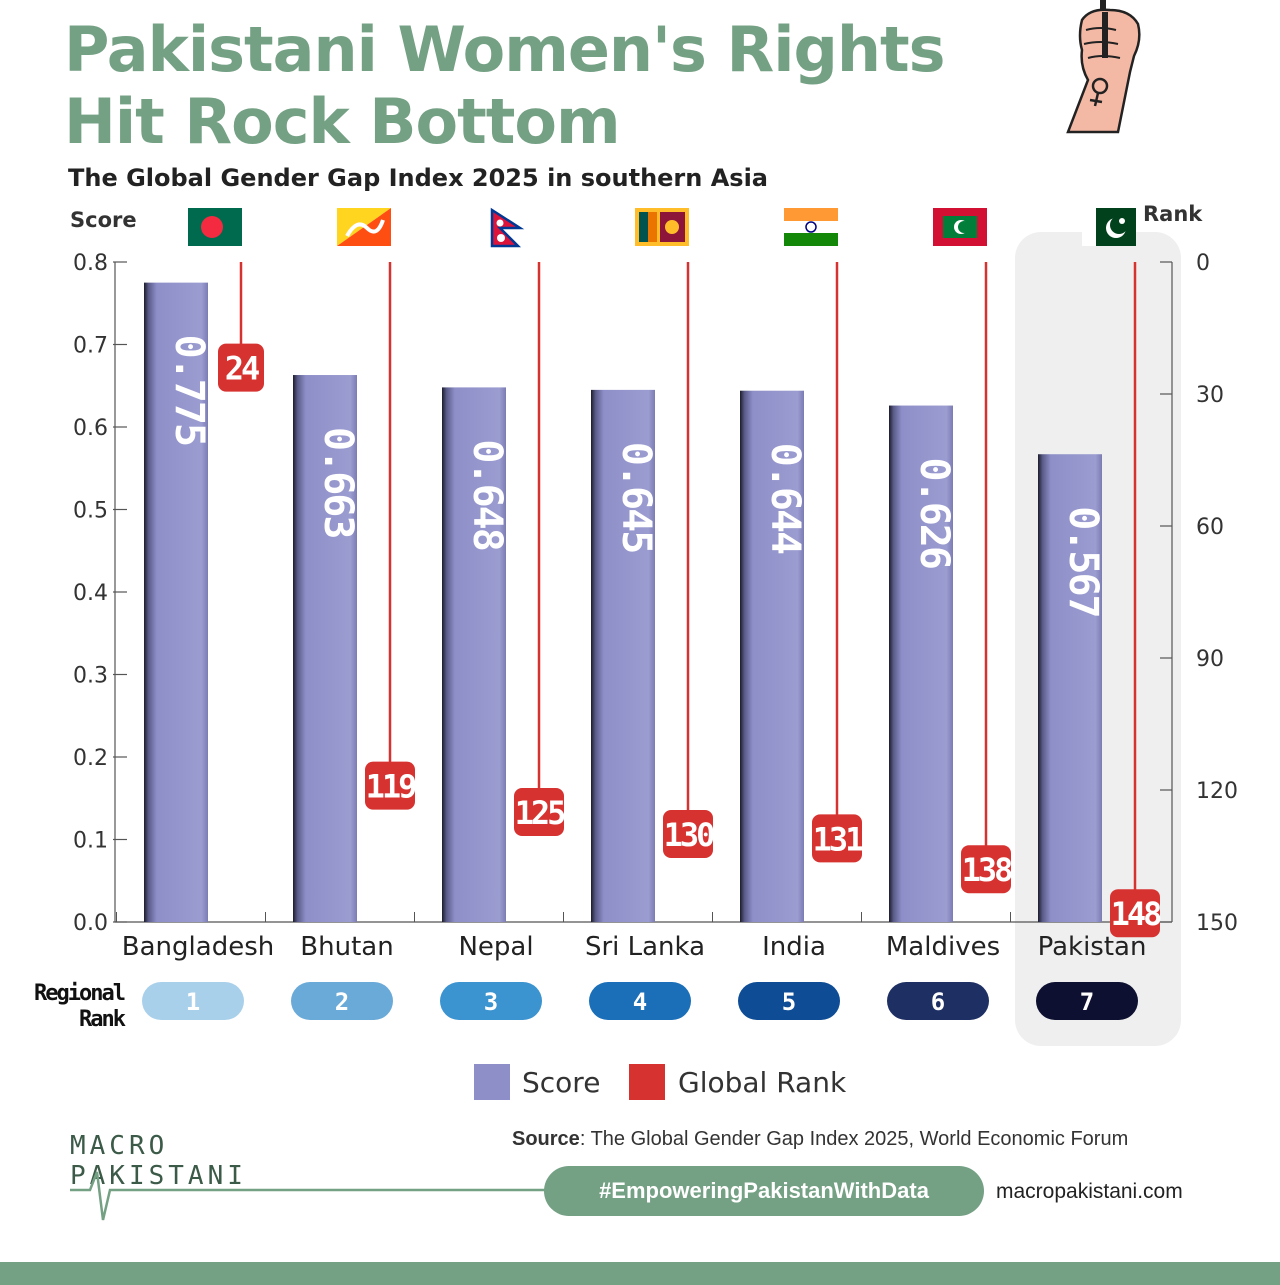 This screenshot has height=1285, width=1280. Describe the element at coordinates (785, 498) in the screenshot. I see `score-value-label: 0.644` at that location.